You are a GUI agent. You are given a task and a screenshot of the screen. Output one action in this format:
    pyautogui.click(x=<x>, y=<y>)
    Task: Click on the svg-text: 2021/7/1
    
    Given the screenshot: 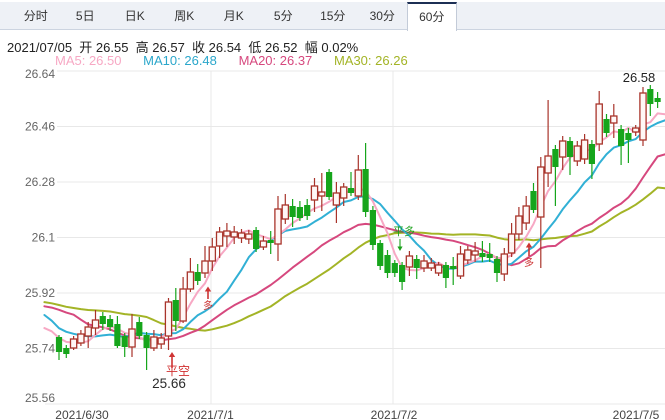 What is the action you would take?
    pyautogui.click(x=210, y=414)
    